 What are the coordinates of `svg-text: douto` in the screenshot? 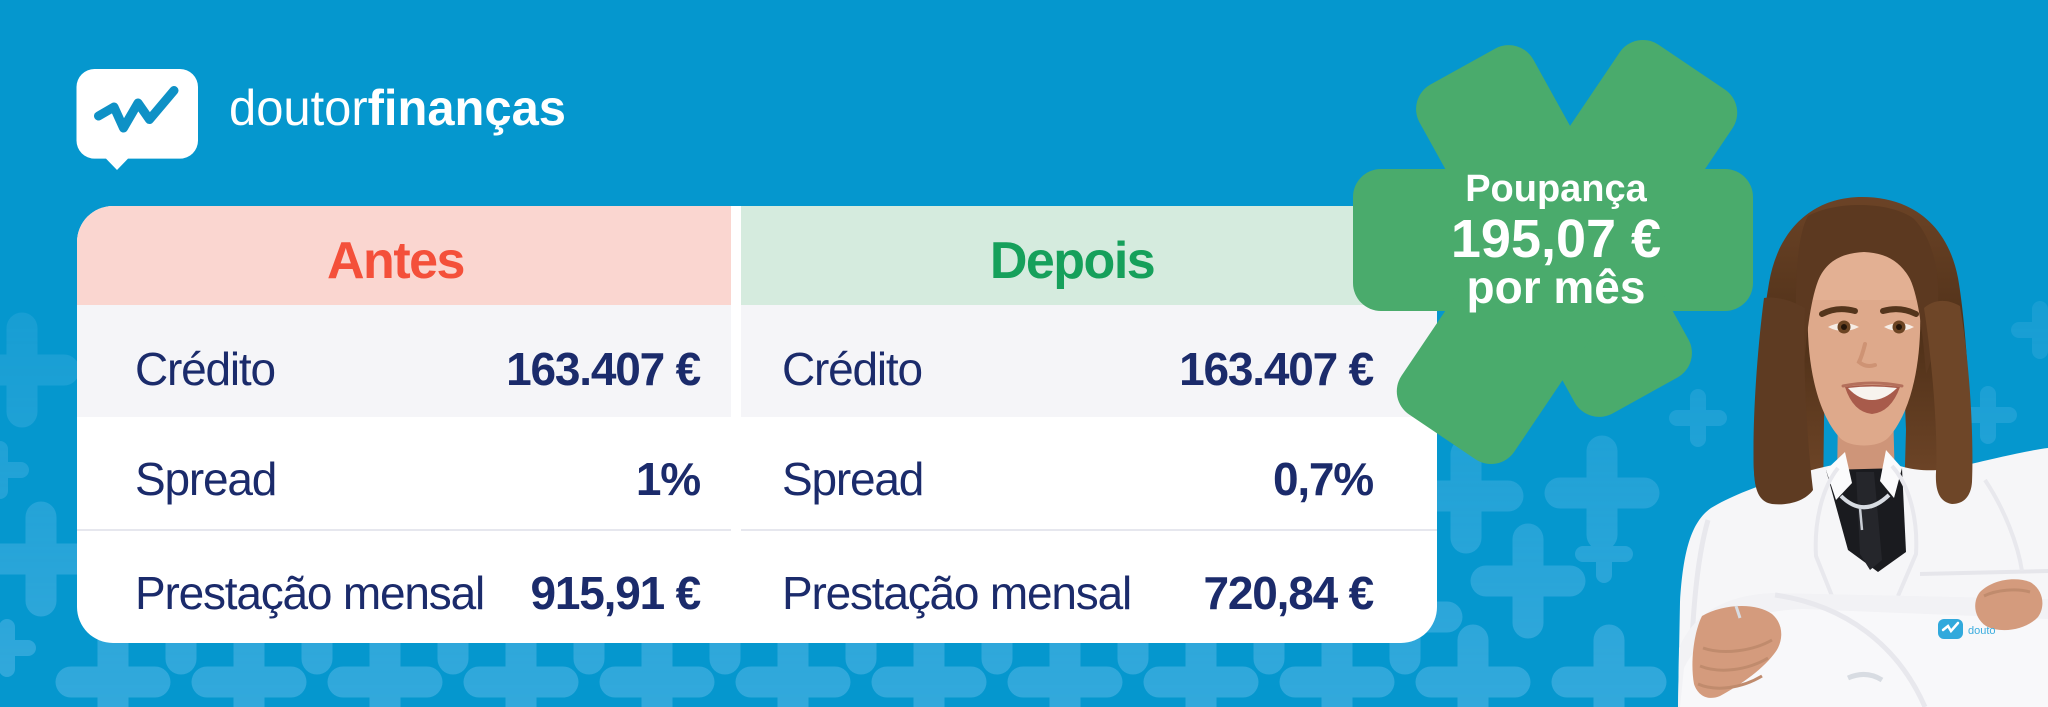 It's located at (1982, 631).